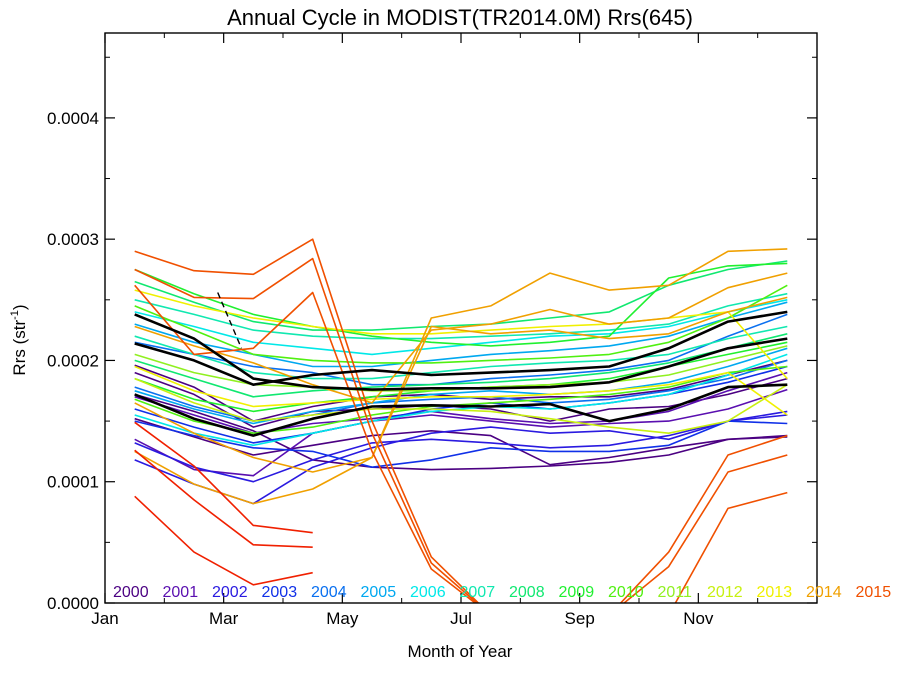  What do you see at coordinates (626, 592) in the screenshot?
I see `legend-item-2010: 2010` at bounding box center [626, 592].